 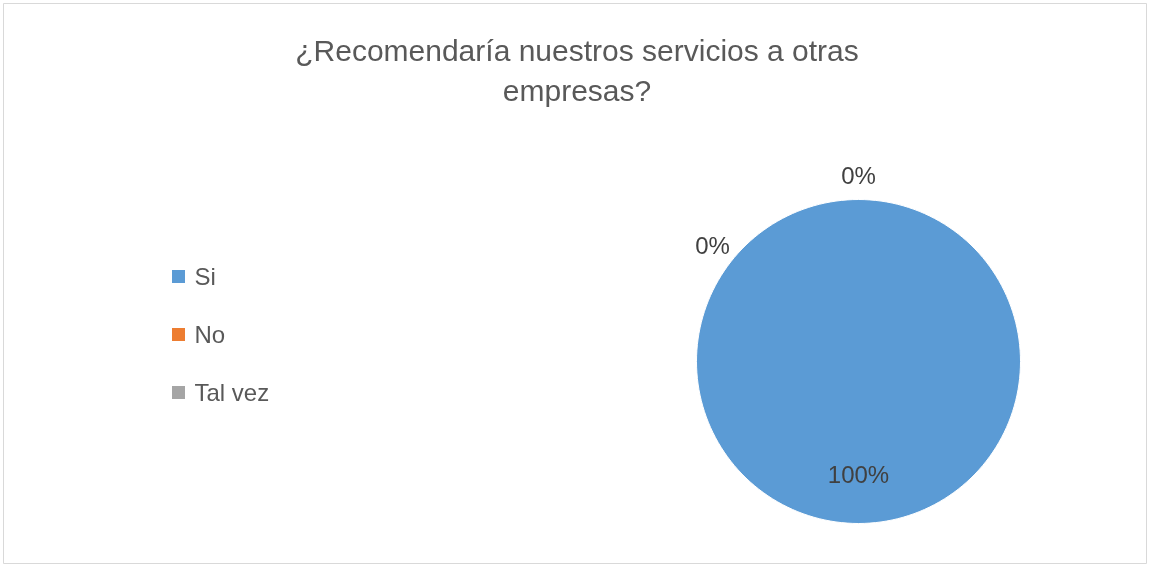 I want to click on data-label: 100%, so click(x=858, y=475).